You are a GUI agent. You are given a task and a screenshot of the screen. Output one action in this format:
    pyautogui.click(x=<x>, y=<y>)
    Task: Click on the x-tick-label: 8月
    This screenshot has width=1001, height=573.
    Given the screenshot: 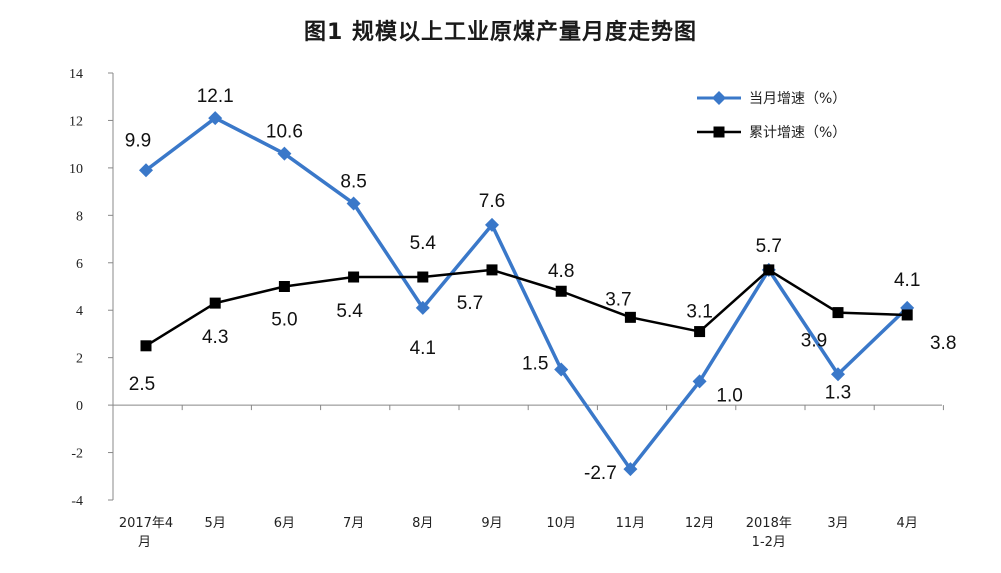 What is the action you would take?
    pyautogui.click(x=422, y=523)
    